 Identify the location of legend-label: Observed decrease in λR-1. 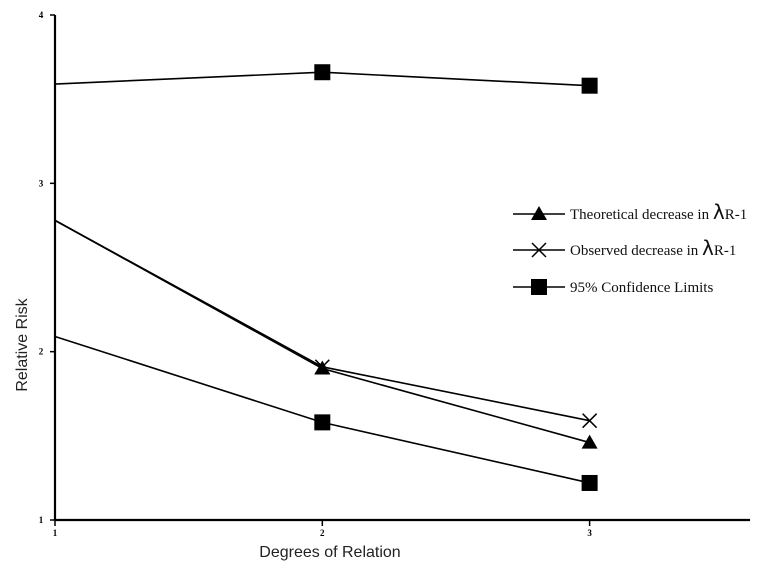
(653, 248).